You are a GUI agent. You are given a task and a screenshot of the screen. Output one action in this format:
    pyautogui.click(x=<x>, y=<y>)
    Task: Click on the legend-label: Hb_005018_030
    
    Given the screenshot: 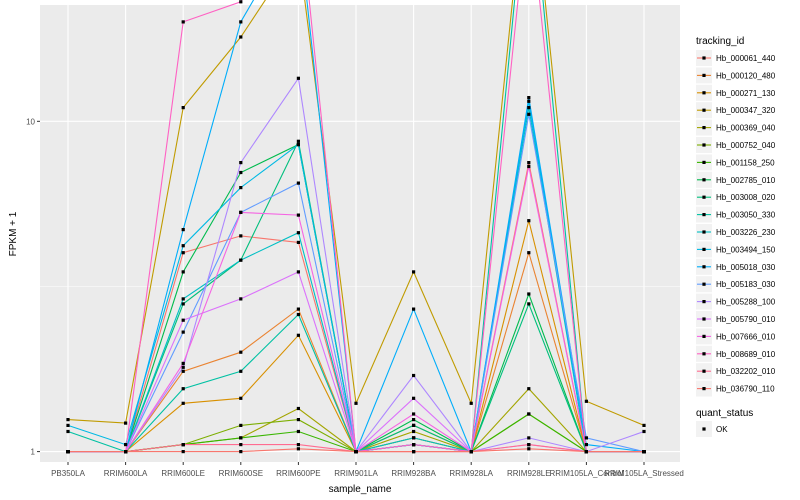 What is the action you would take?
    pyautogui.click(x=746, y=267)
    